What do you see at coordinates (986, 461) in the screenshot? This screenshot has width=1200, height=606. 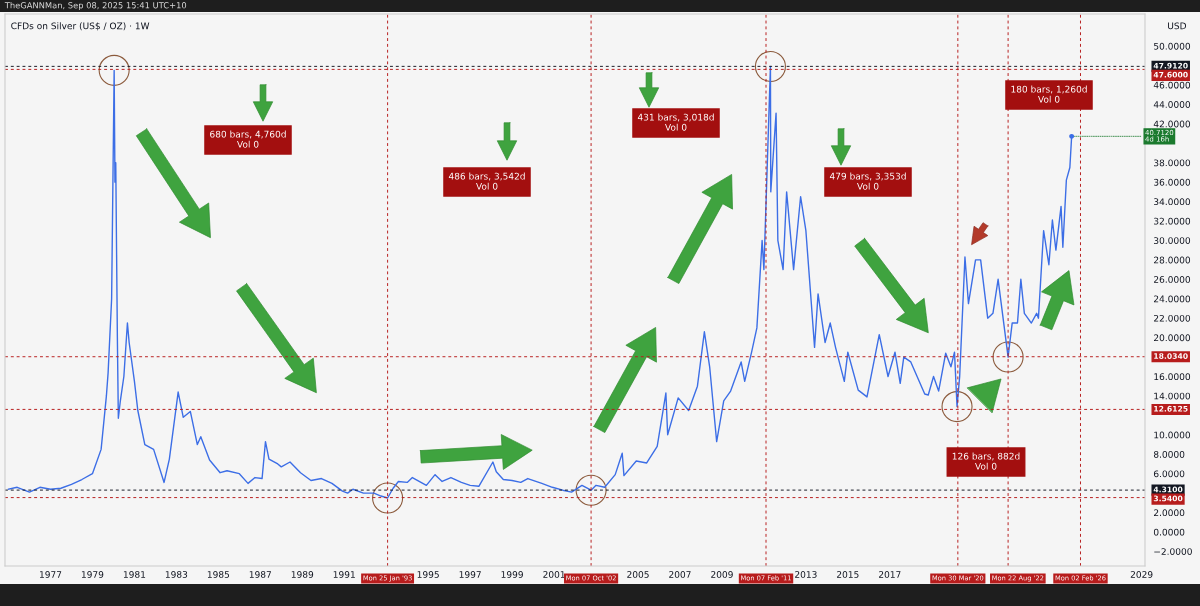 I see `annotation: 126 bars, 882d Vol 0` at bounding box center [986, 461].